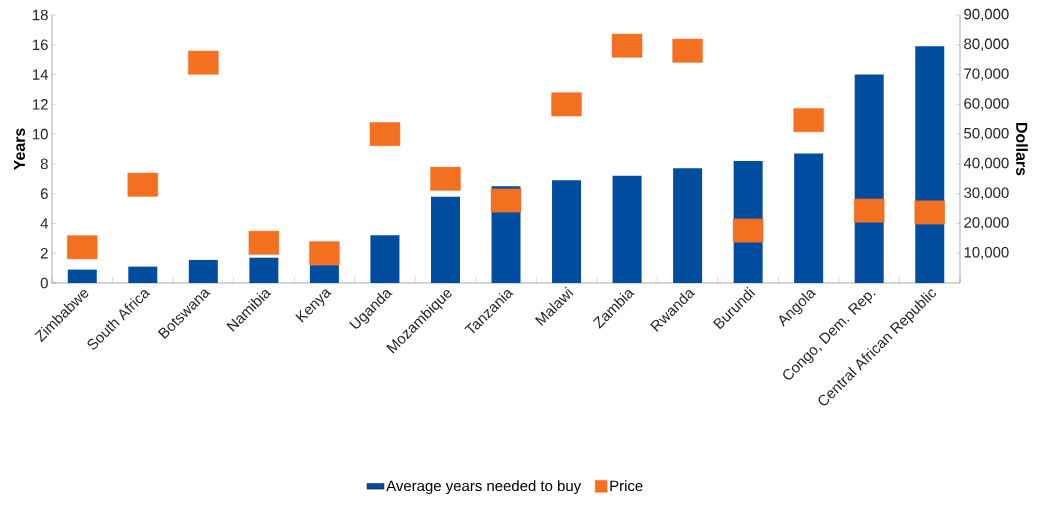  What do you see at coordinates (44, 223) in the screenshot?
I see `y-tick-label: 4` at bounding box center [44, 223].